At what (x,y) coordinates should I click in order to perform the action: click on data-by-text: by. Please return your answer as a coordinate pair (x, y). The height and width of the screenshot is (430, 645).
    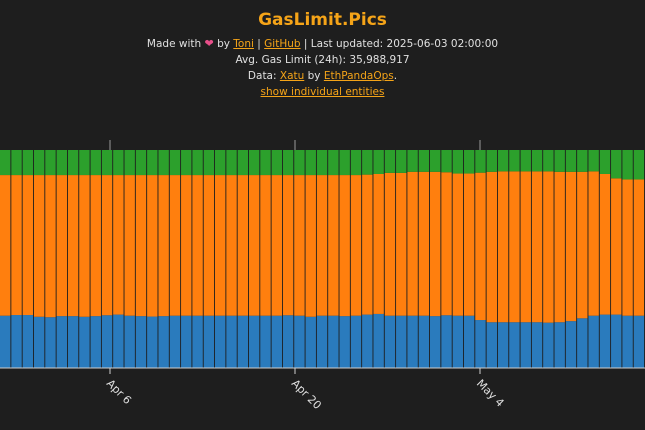
    Looking at the image, I should click on (314, 76).